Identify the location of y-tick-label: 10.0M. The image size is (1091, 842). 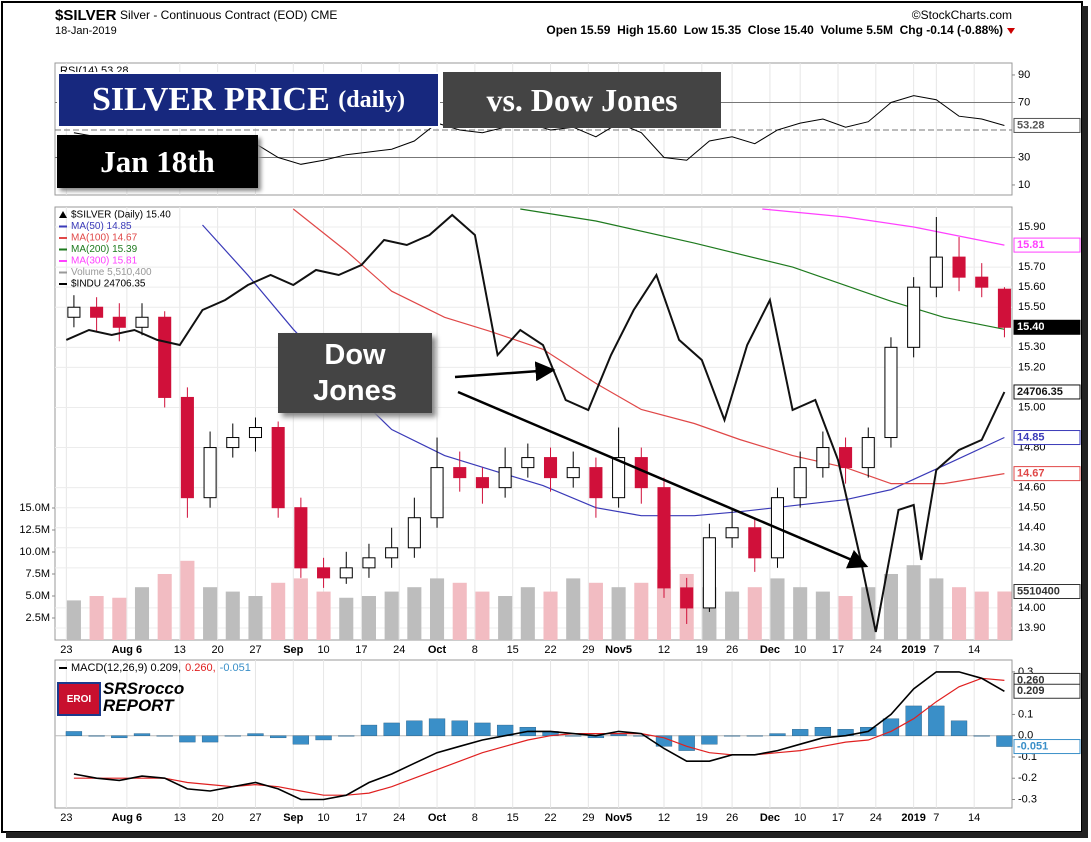
(34, 552).